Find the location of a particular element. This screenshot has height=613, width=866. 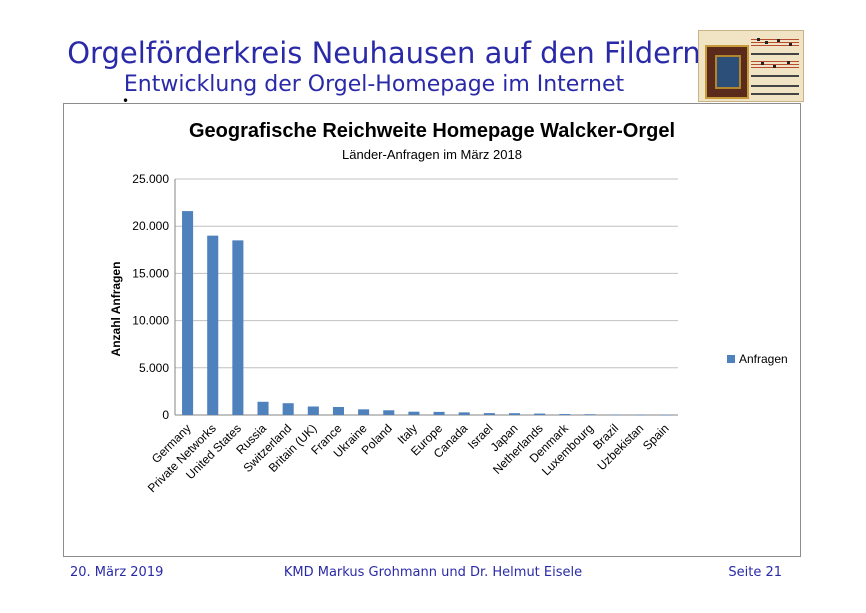

chart-subtitle: Länder-Anfragen im März 2018 is located at coordinates (432, 154).